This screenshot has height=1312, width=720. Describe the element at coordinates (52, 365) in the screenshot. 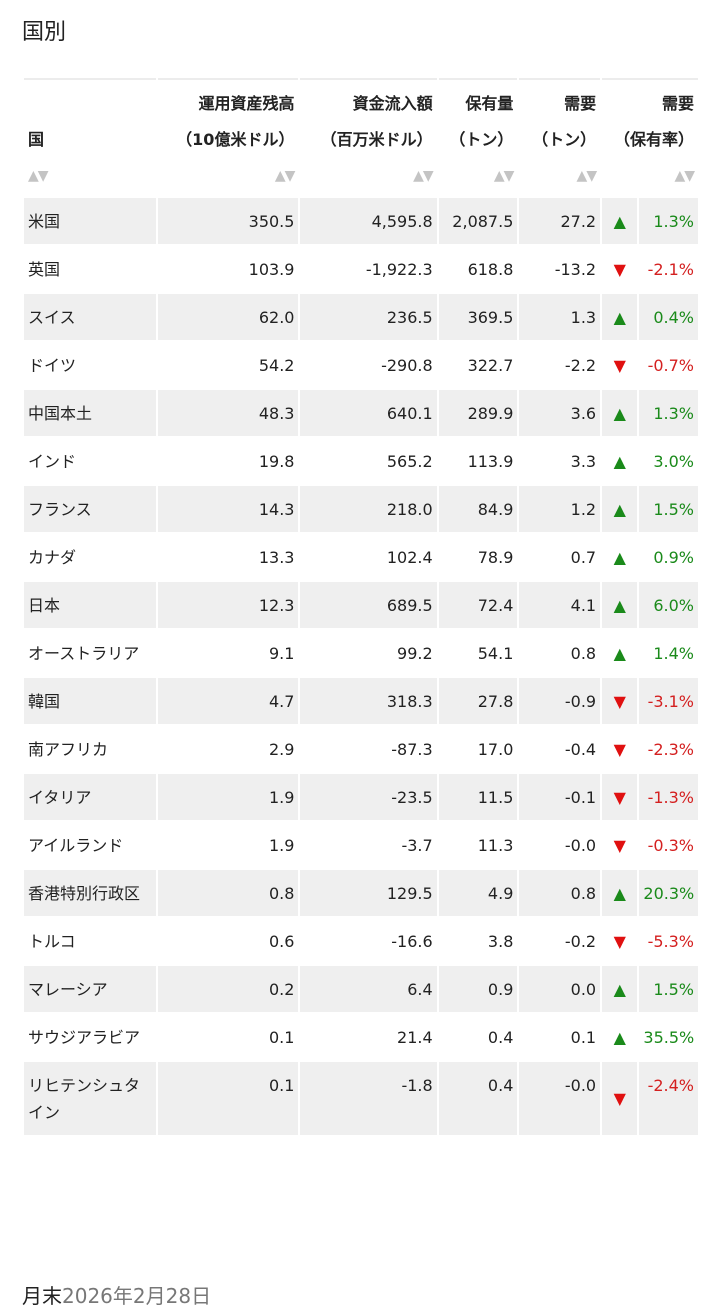

I see `cell-country: ドイツ` at that location.